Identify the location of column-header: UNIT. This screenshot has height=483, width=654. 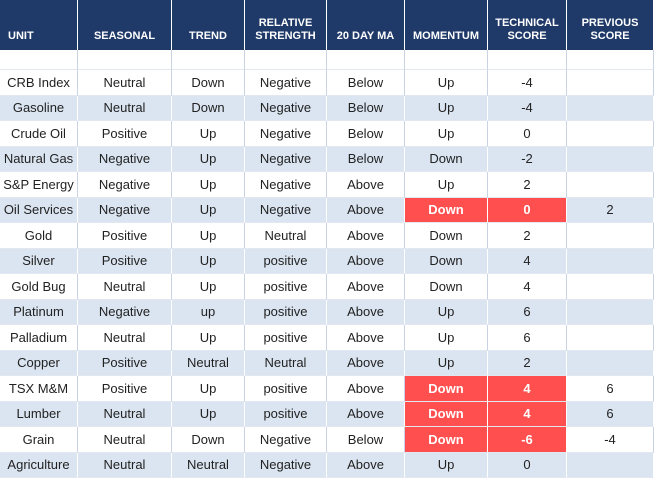
(39, 25).